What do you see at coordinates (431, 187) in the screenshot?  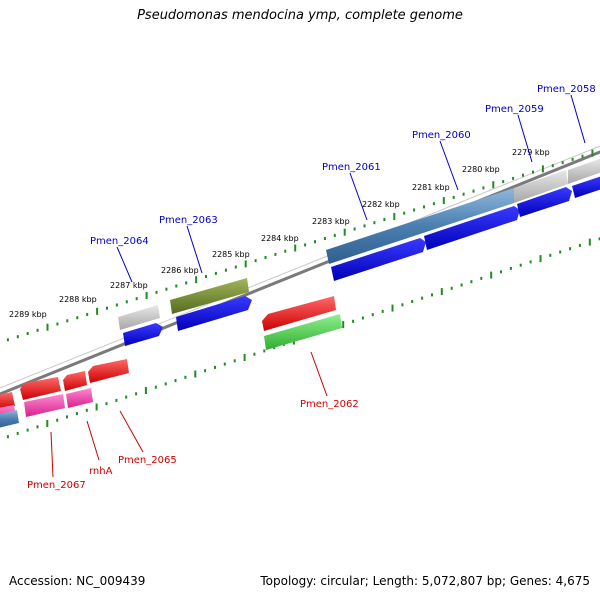 I see `kbp-label: 2281 kbp` at bounding box center [431, 187].